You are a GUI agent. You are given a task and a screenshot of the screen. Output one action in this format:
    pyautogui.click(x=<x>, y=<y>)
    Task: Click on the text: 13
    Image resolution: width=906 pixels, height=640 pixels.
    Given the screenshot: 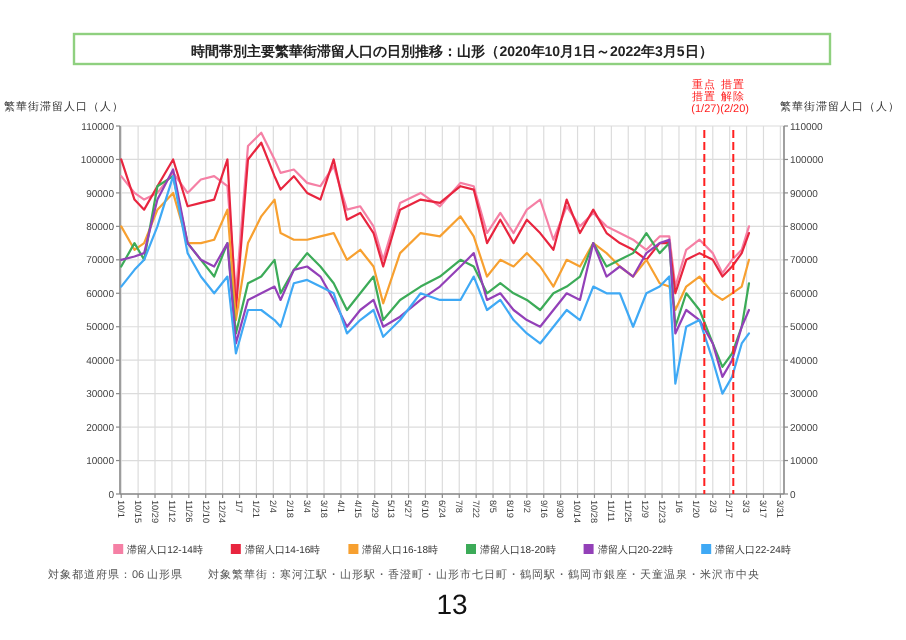 What is the action you would take?
    pyautogui.click(x=452, y=604)
    